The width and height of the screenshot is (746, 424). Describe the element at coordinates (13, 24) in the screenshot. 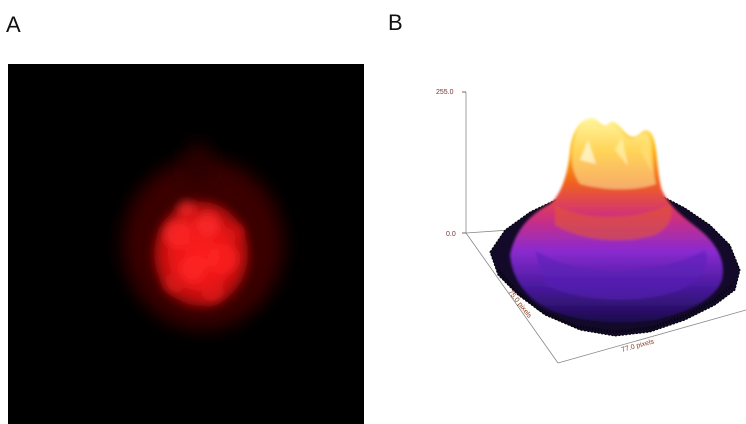

I see `panel-label-a: A` at that location.